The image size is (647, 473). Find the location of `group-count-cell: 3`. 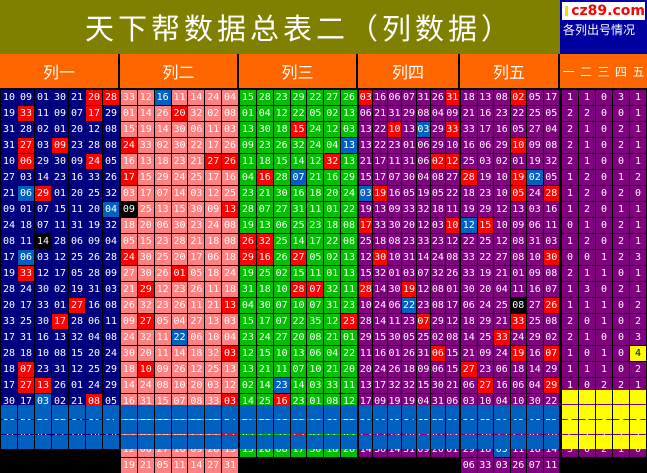

group-count-cell: 3 is located at coordinates (638, 337).